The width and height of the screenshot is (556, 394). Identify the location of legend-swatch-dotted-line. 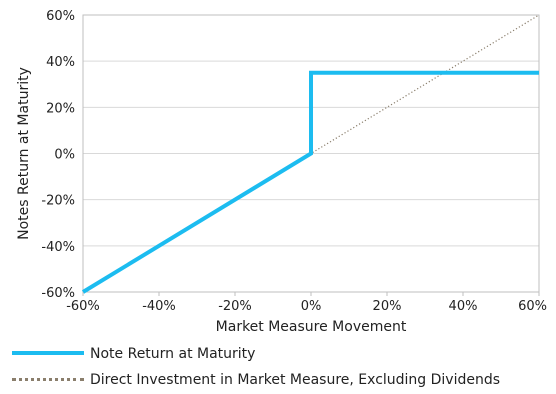
(48, 379).